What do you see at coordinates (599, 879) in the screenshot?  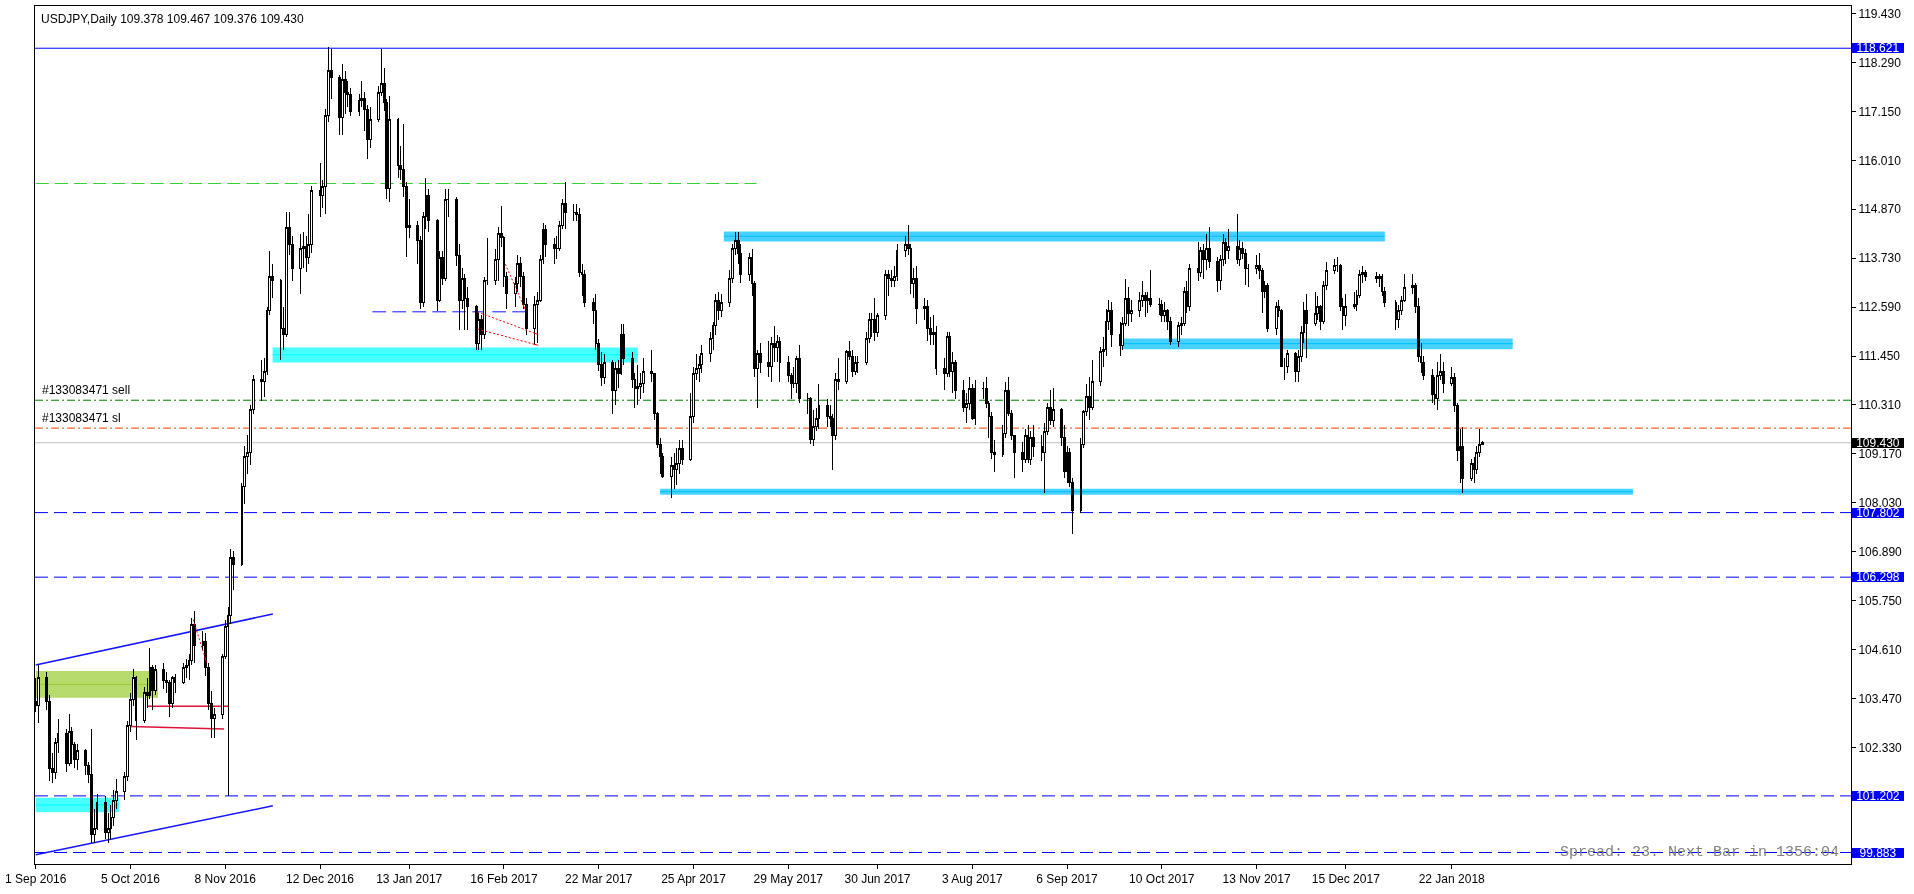 I see `x-tick-label: 22 Mar 2017` at bounding box center [599, 879].